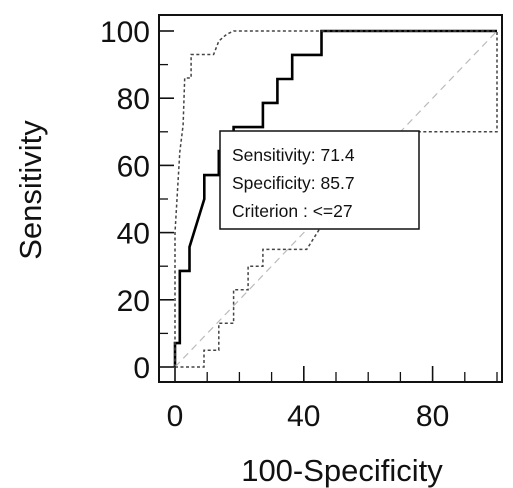  What do you see at coordinates (141, 368) in the screenshot?
I see `y-tick-label: 0` at bounding box center [141, 368].